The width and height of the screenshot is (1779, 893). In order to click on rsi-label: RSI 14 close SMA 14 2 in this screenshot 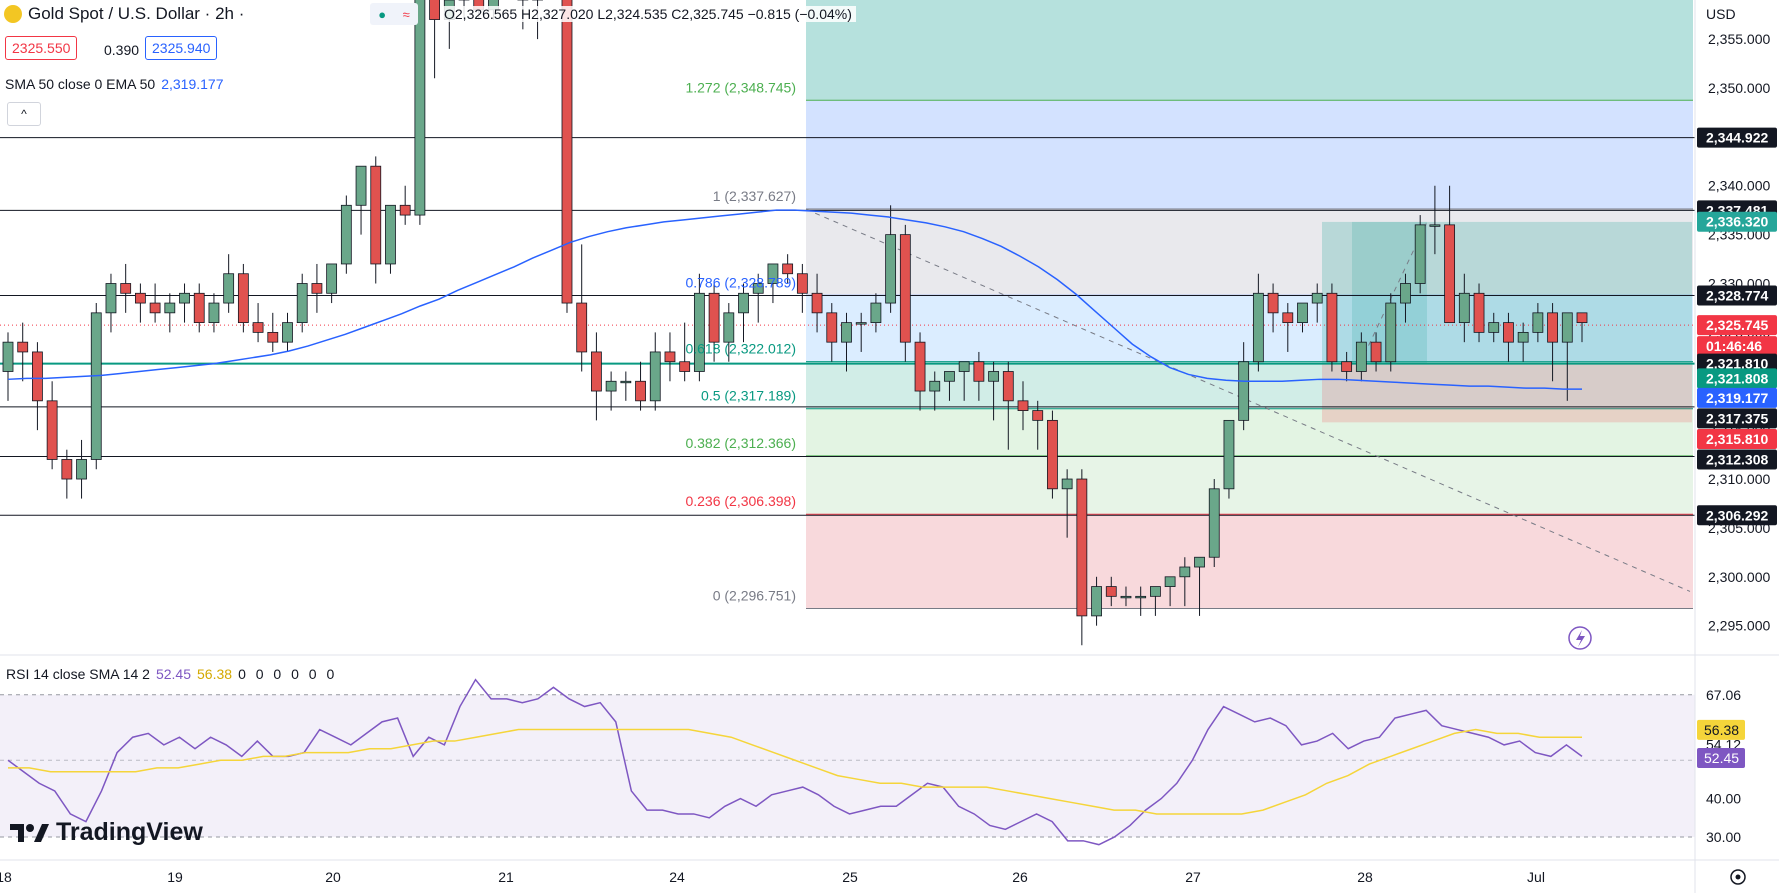, I will do `click(78, 674)`.